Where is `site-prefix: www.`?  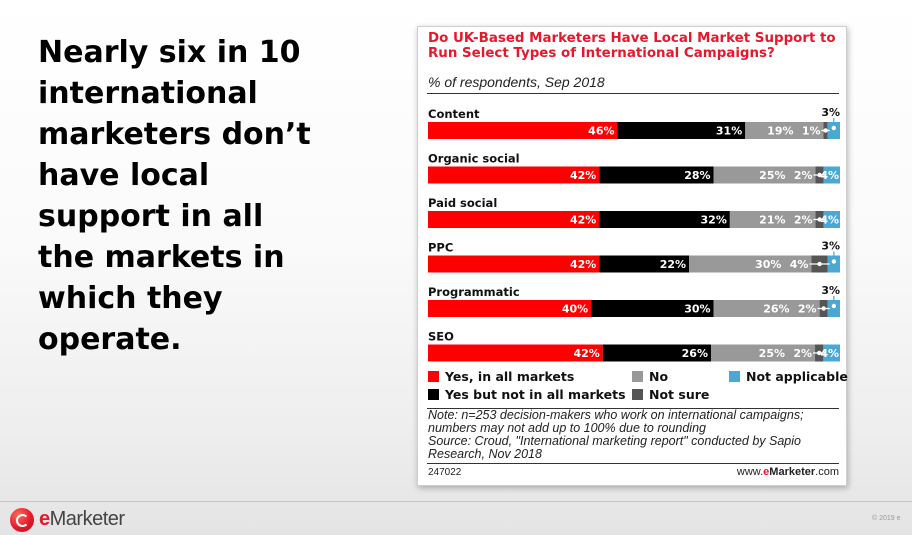 site-prefix: www. is located at coordinates (750, 472).